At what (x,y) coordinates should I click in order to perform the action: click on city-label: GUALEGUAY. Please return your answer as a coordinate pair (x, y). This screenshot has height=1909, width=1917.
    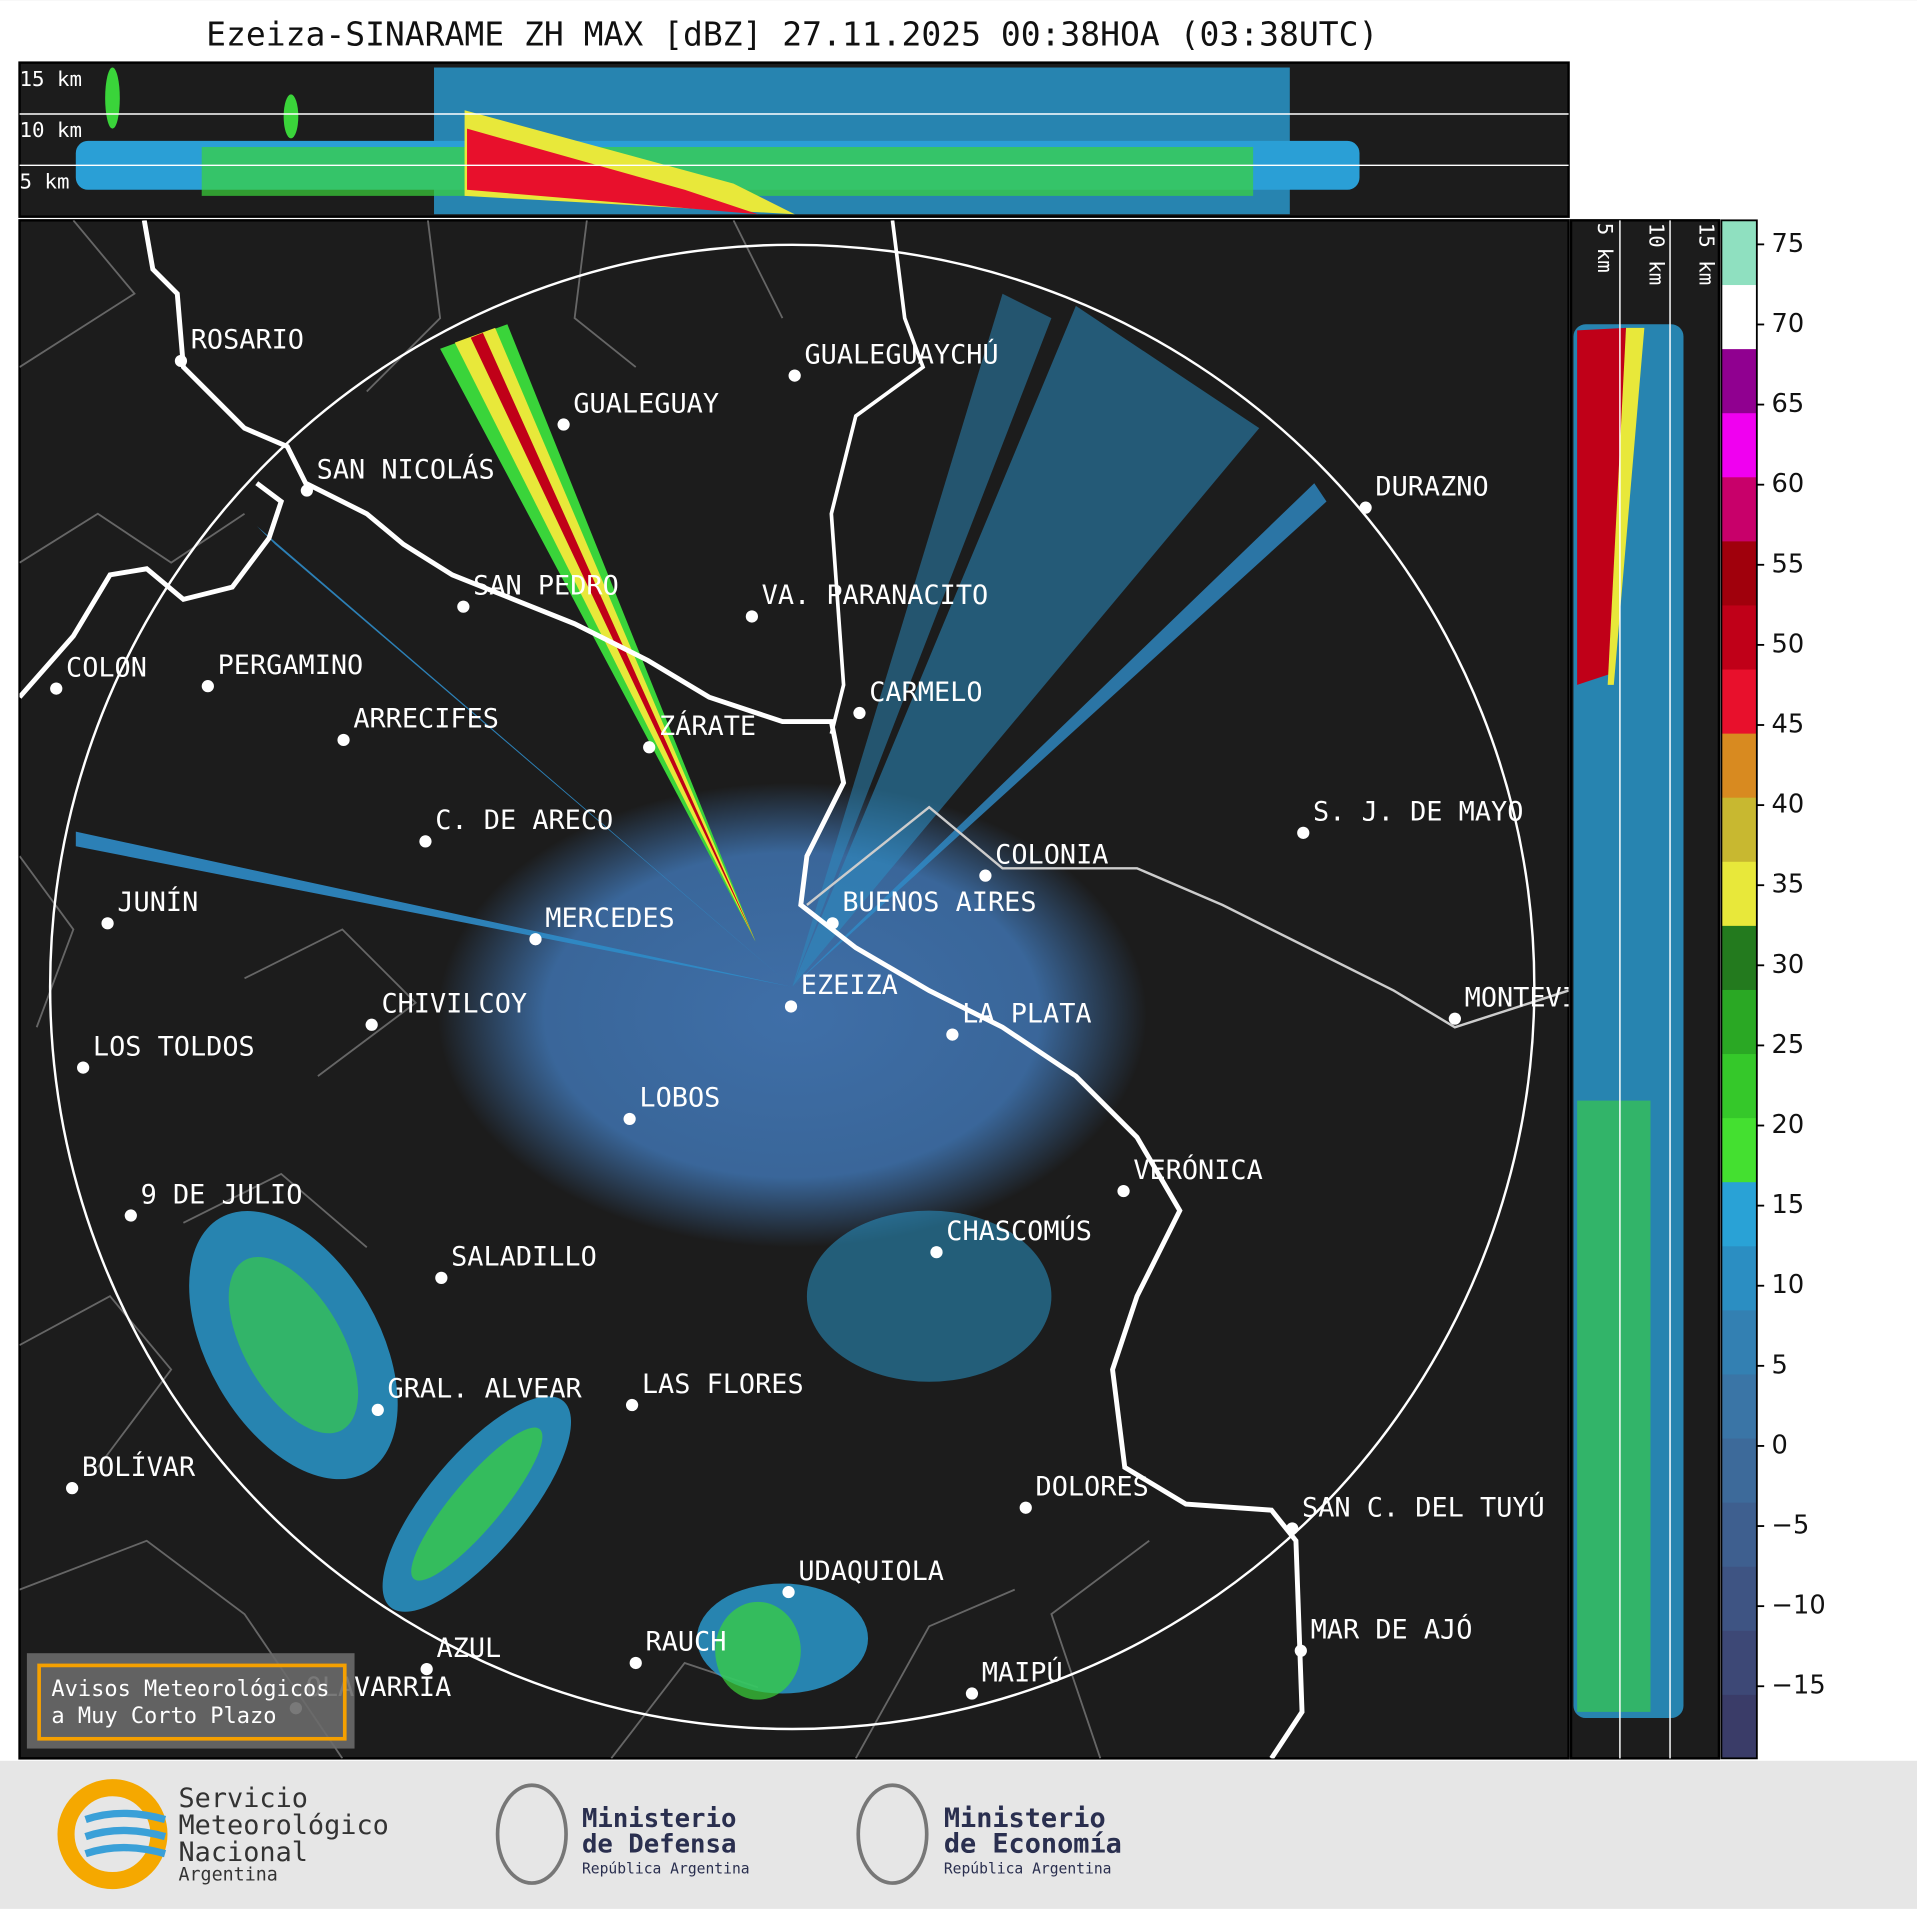
    Looking at the image, I should click on (646, 403).